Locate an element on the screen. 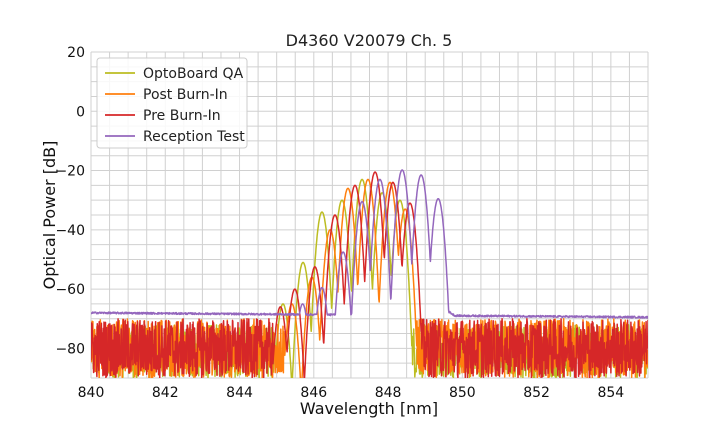  x-tick-label: 848 is located at coordinates (388, 393).